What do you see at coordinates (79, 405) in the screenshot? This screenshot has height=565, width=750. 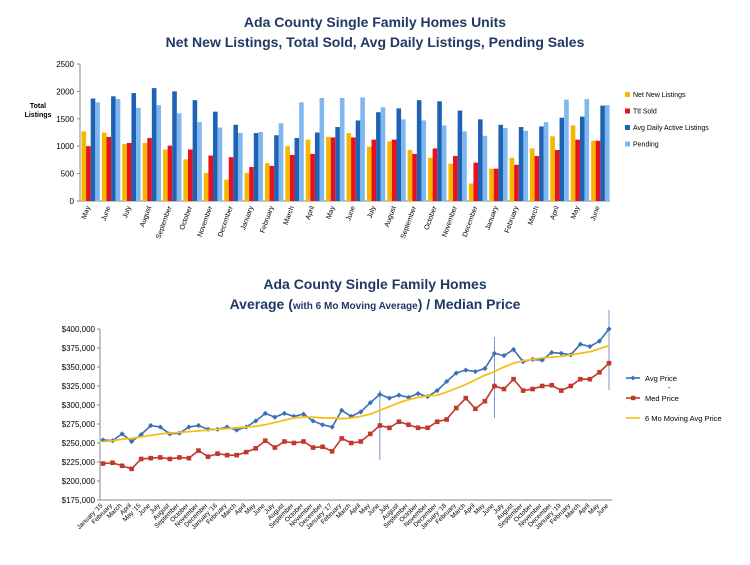 I see `line-y-tick-label: $300,000` at bounding box center [79, 405].